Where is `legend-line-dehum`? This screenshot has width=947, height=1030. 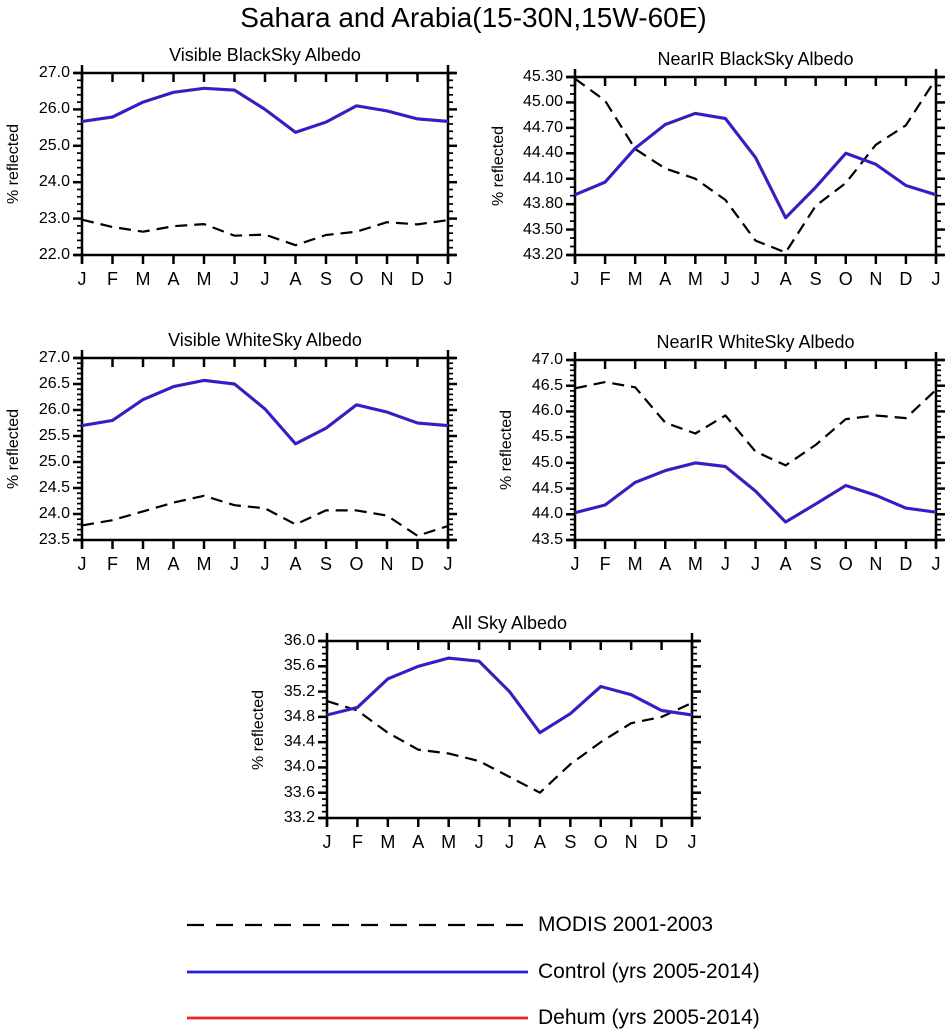
legend-line-dehum is located at coordinates (357, 1018).